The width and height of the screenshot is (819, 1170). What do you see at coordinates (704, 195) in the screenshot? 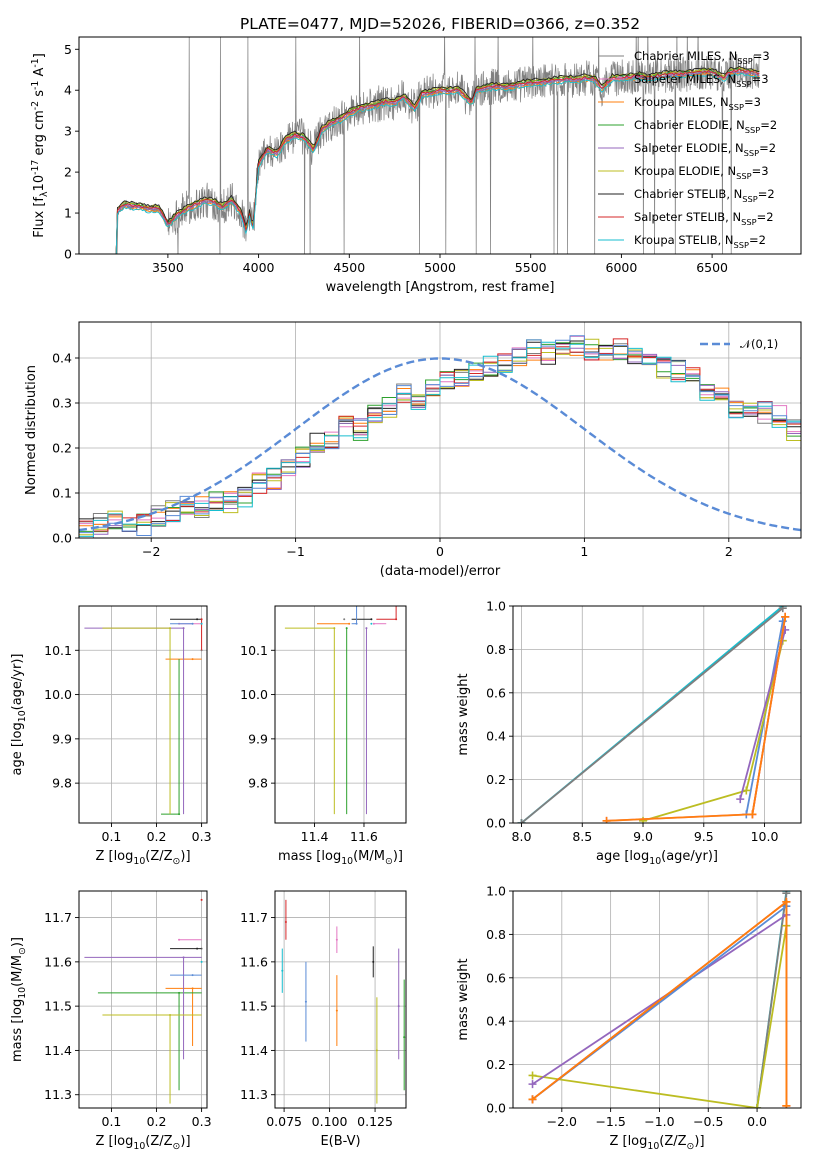
I see `legend-entry: Chabrier STELIB, NSSP=2` at bounding box center [704, 195].